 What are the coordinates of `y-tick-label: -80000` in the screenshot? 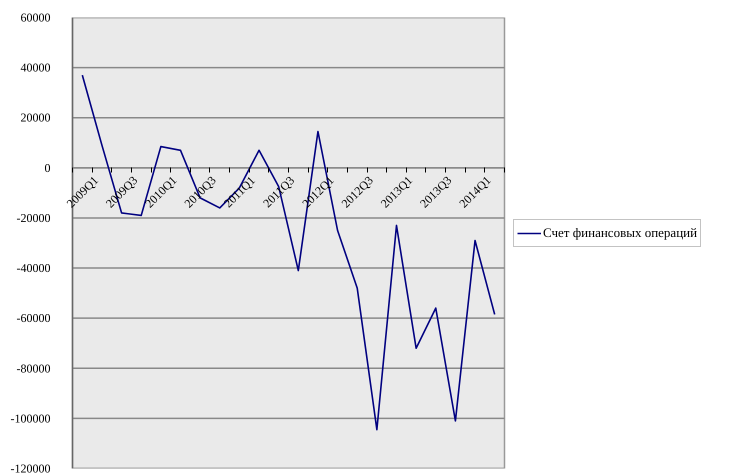 It's located at (33, 368).